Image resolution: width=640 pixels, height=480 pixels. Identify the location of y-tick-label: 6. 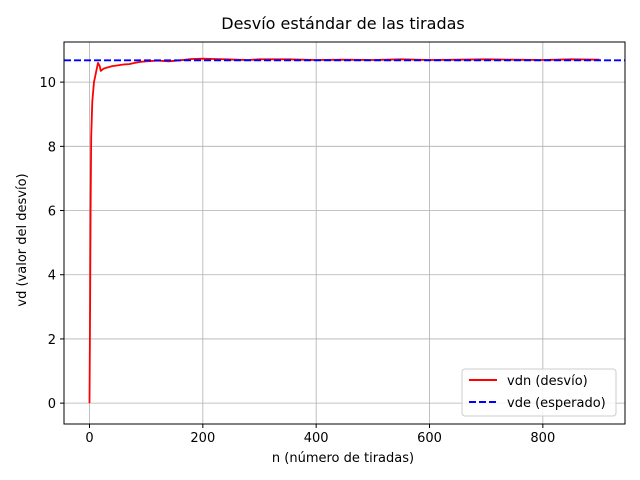
(52, 212).